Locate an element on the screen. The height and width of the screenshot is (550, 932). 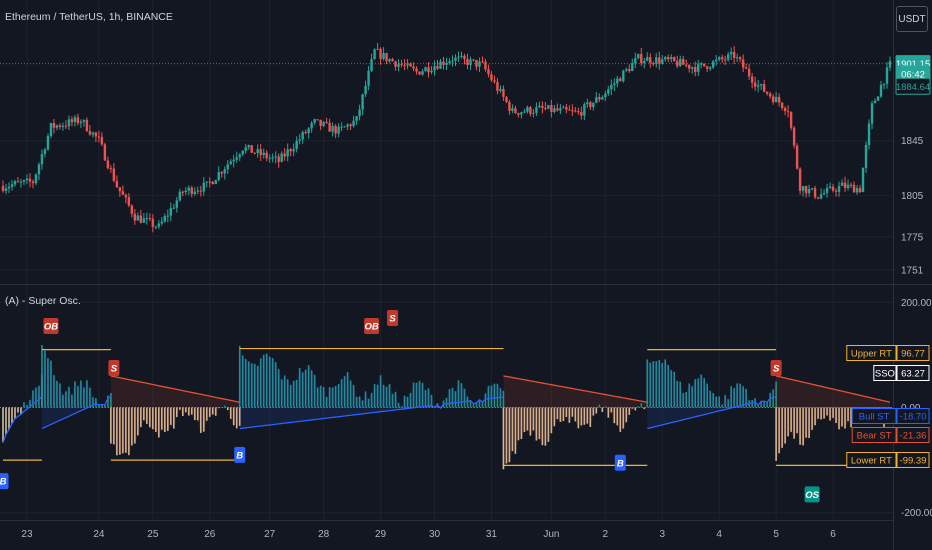
signal-marker: B is located at coordinates (4, 481).